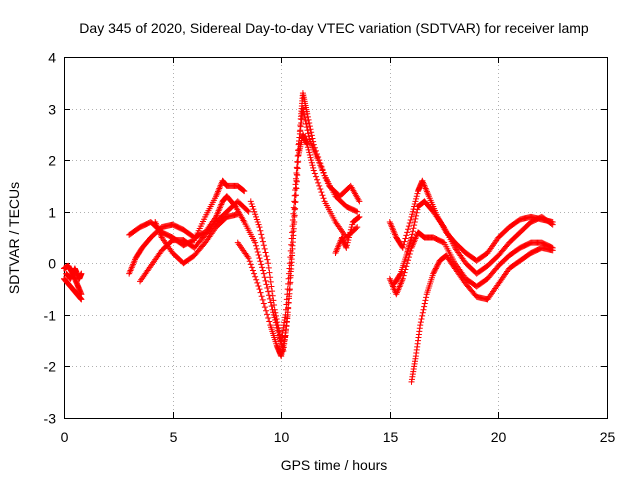 The image size is (640, 480). I want to click on y-tick-label: 0, so click(52, 264).